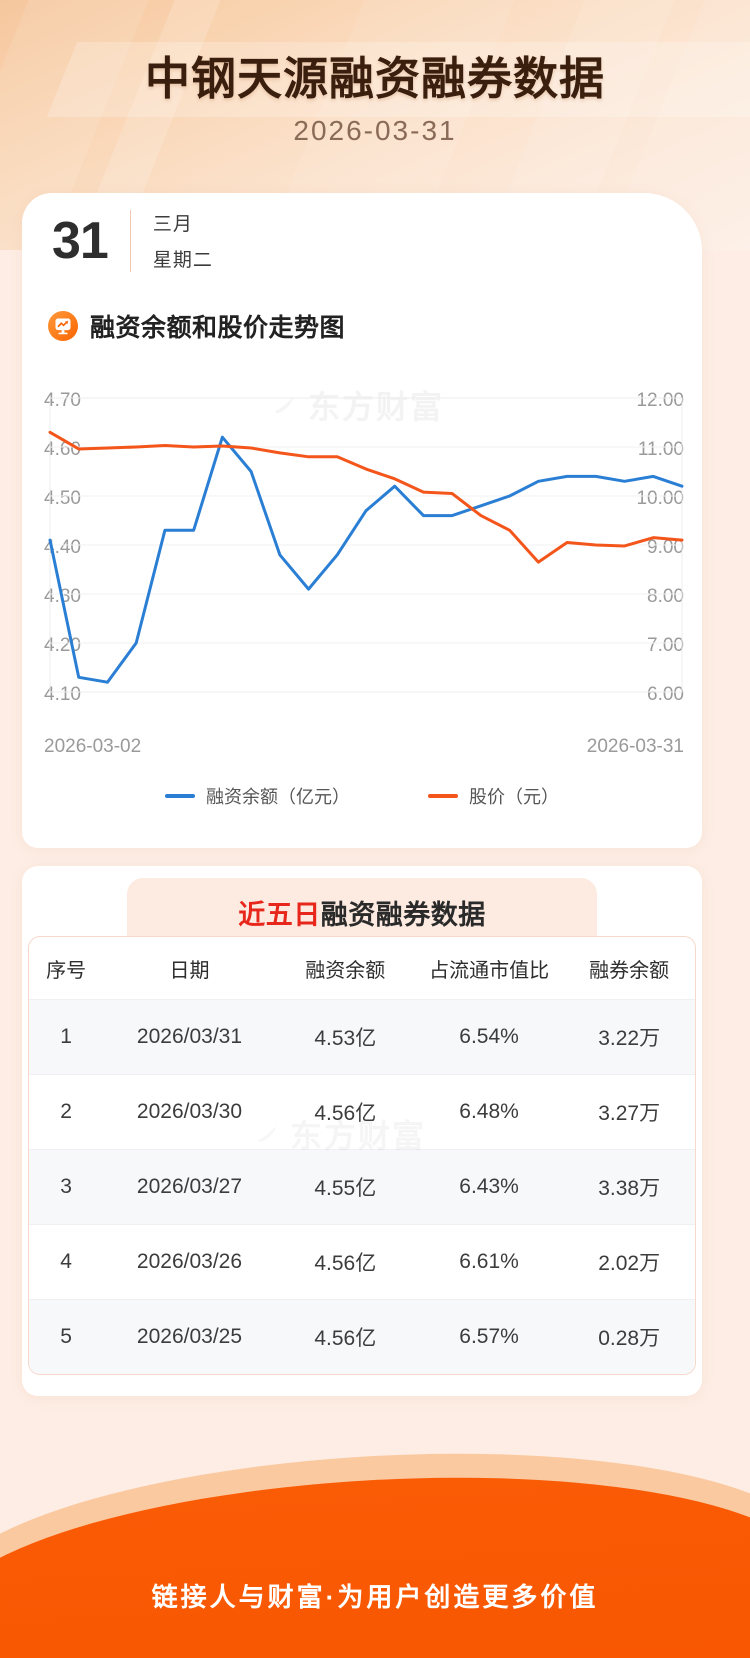 The width and height of the screenshot is (750, 1658). What do you see at coordinates (629, 1188) in the screenshot?
I see `cell-short: 3.38万` at bounding box center [629, 1188].